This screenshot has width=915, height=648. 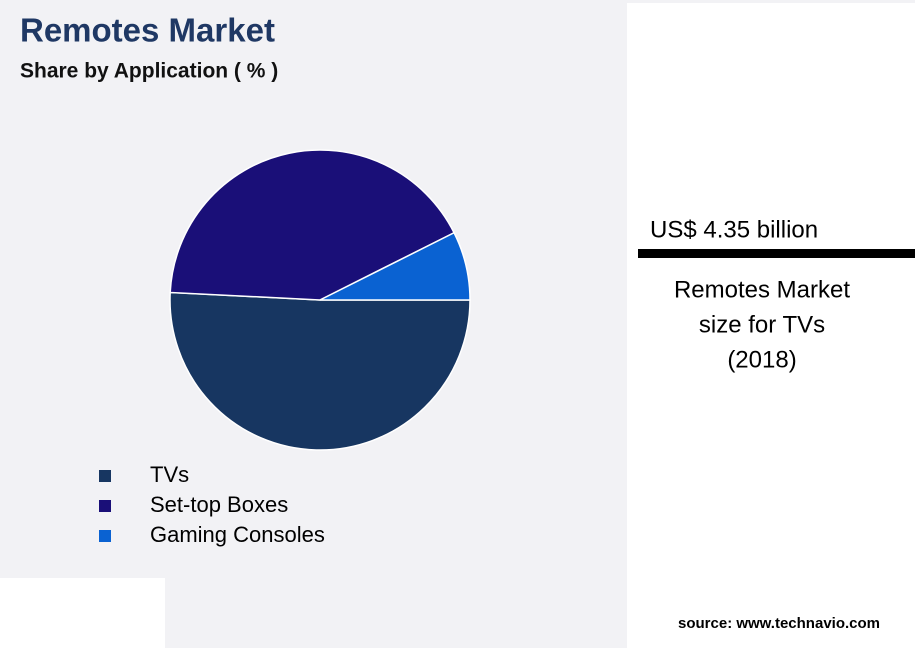 I want to click on callout-text: (2018), so click(x=761, y=359).